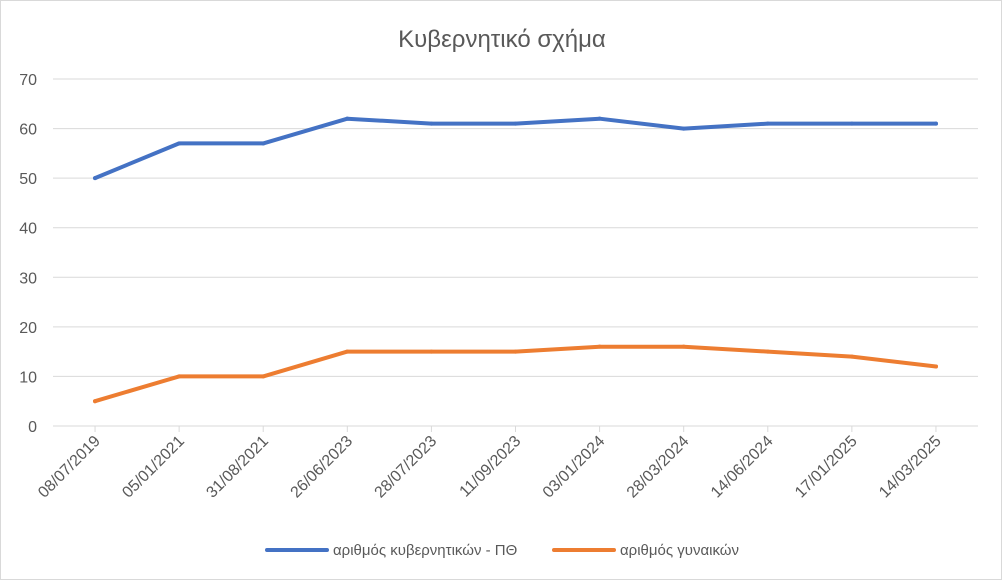 This screenshot has height=581, width=1002. What do you see at coordinates (425, 550) in the screenshot?
I see `legend-label-1: αριθμός κυβερνητικών - ΠΘ` at bounding box center [425, 550].